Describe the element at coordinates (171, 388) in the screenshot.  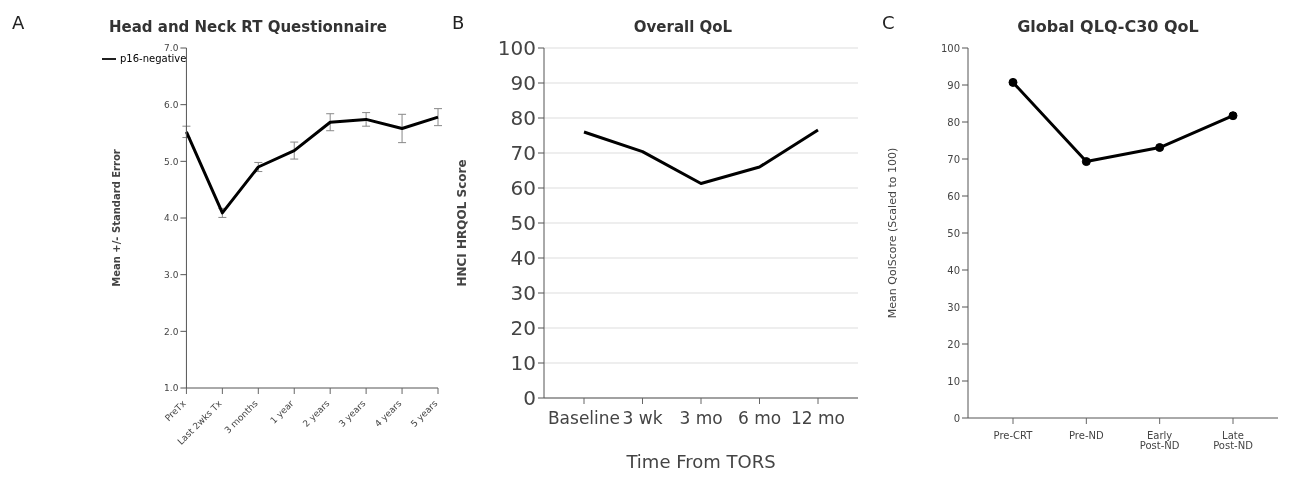
I see `y-tick-label: 1.0` at that location.